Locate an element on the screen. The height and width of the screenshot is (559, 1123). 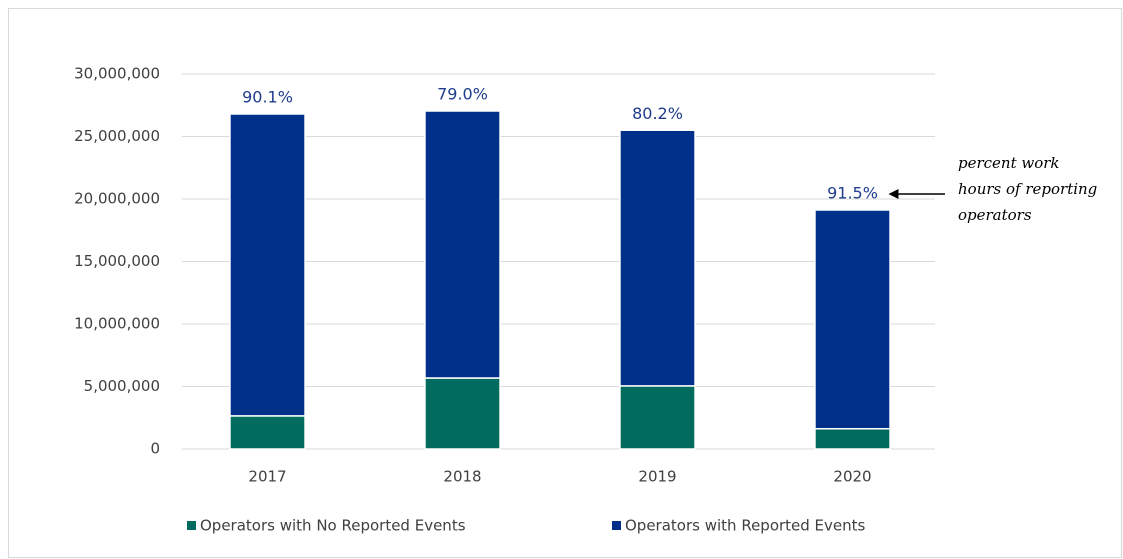
note-arrowhead is located at coordinates (893, 194).